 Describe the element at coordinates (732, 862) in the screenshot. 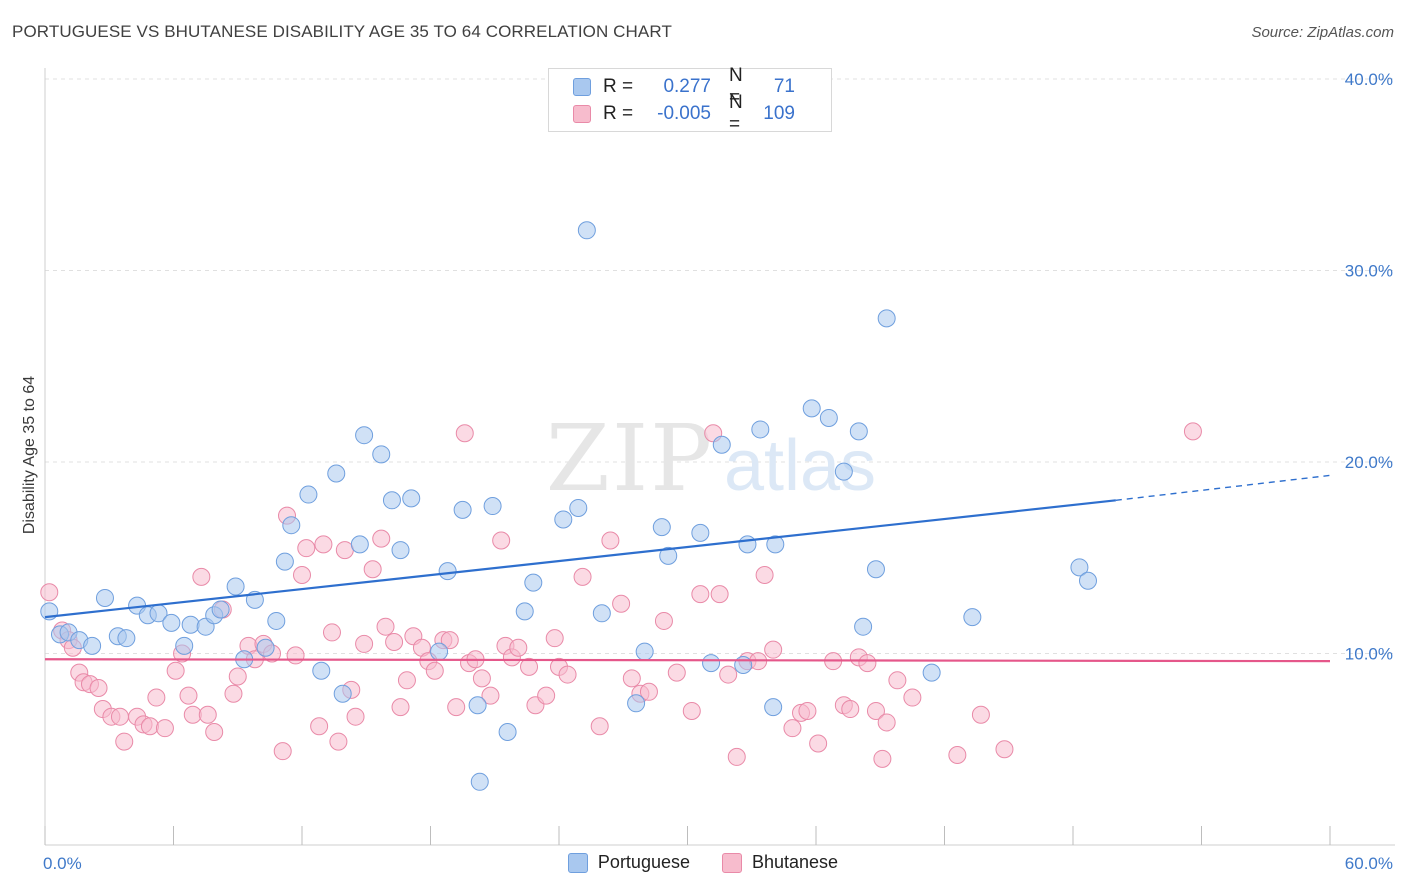

I see `bhutanese-legend-swatch` at that location.